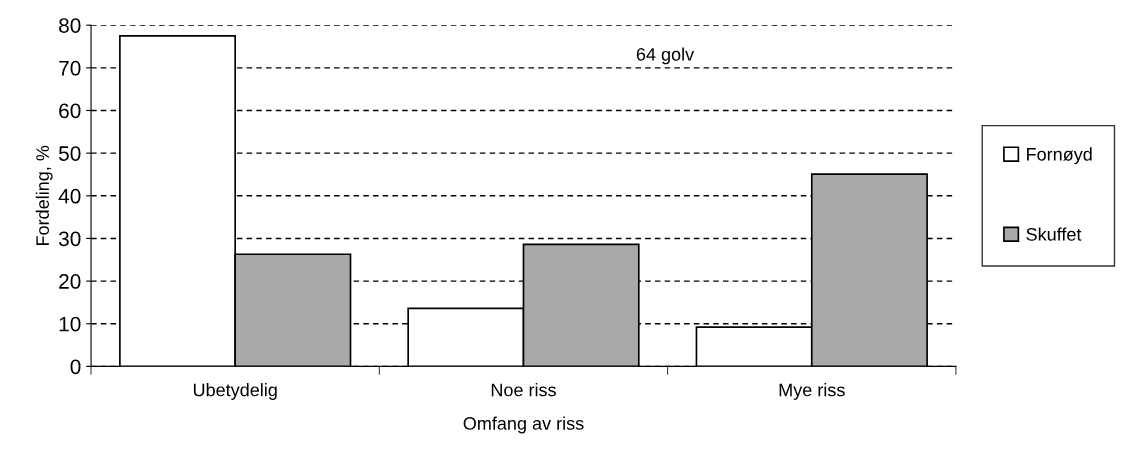  What do you see at coordinates (69, 196) in the screenshot?
I see `y-tick-label: 40` at bounding box center [69, 196].